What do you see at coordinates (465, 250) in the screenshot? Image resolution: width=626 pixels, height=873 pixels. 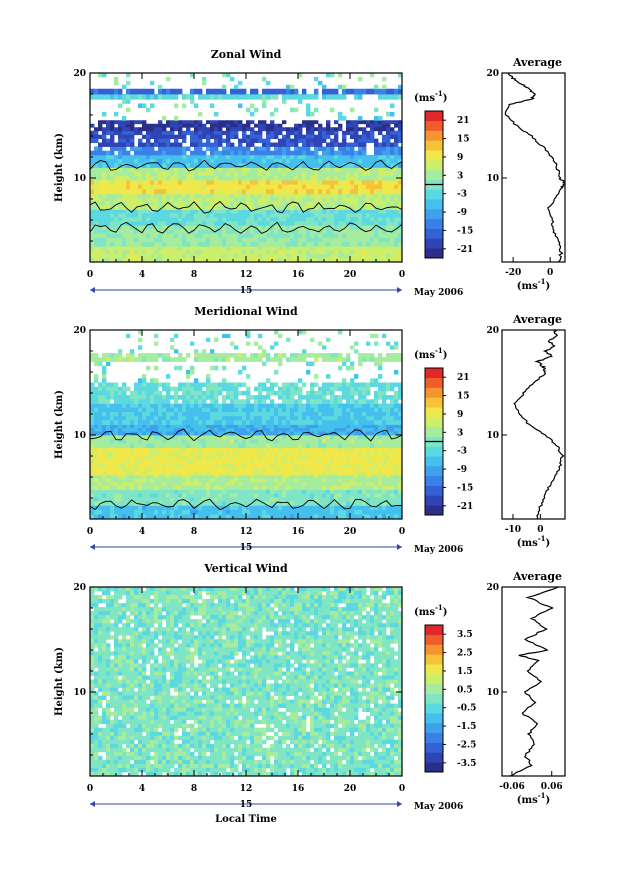 I see `colorbar-tick-label: -21` at bounding box center [465, 250].